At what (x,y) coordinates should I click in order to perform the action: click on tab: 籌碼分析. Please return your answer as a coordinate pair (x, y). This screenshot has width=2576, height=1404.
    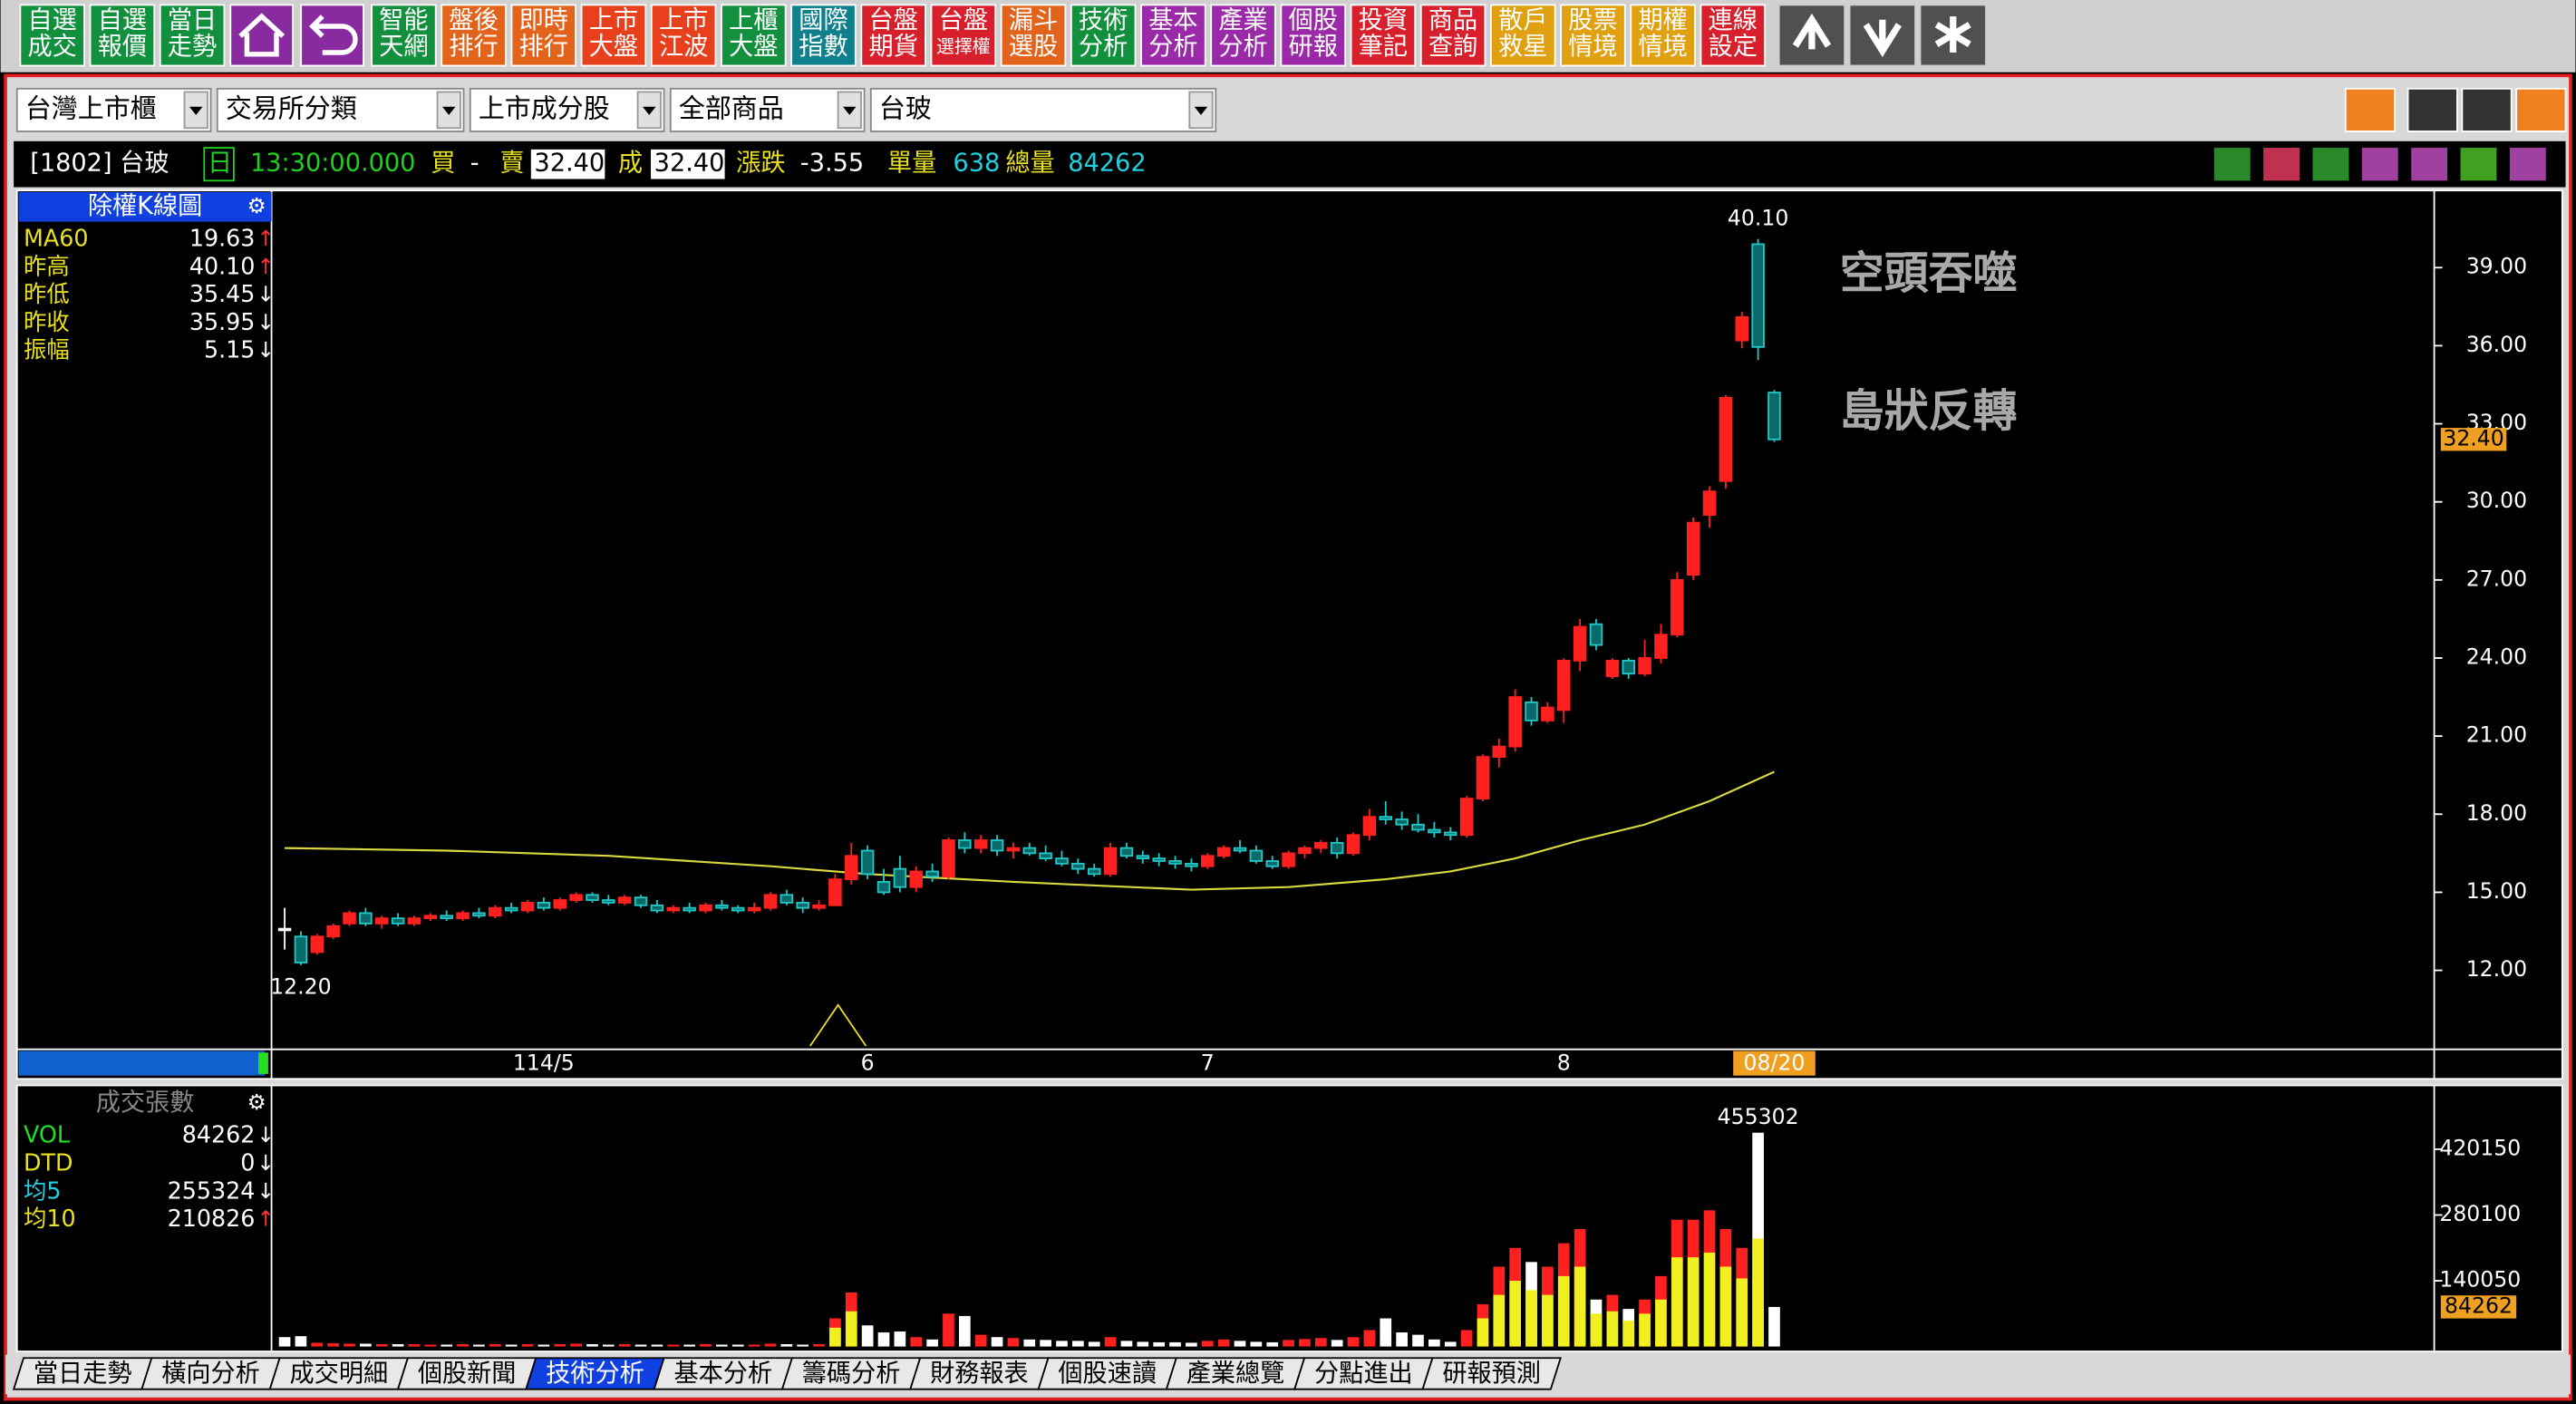
    Looking at the image, I should click on (851, 1373).